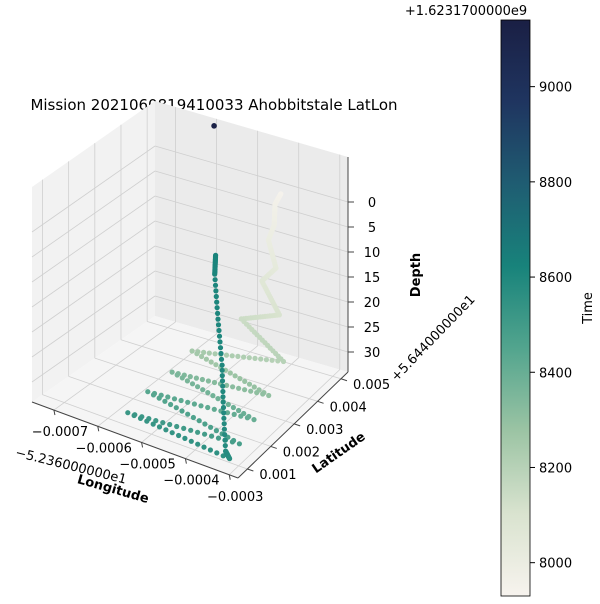 This screenshot has width=600, height=604. Describe the element at coordinates (145, 432) in the screenshot. I see `grid-line-y` at that location.